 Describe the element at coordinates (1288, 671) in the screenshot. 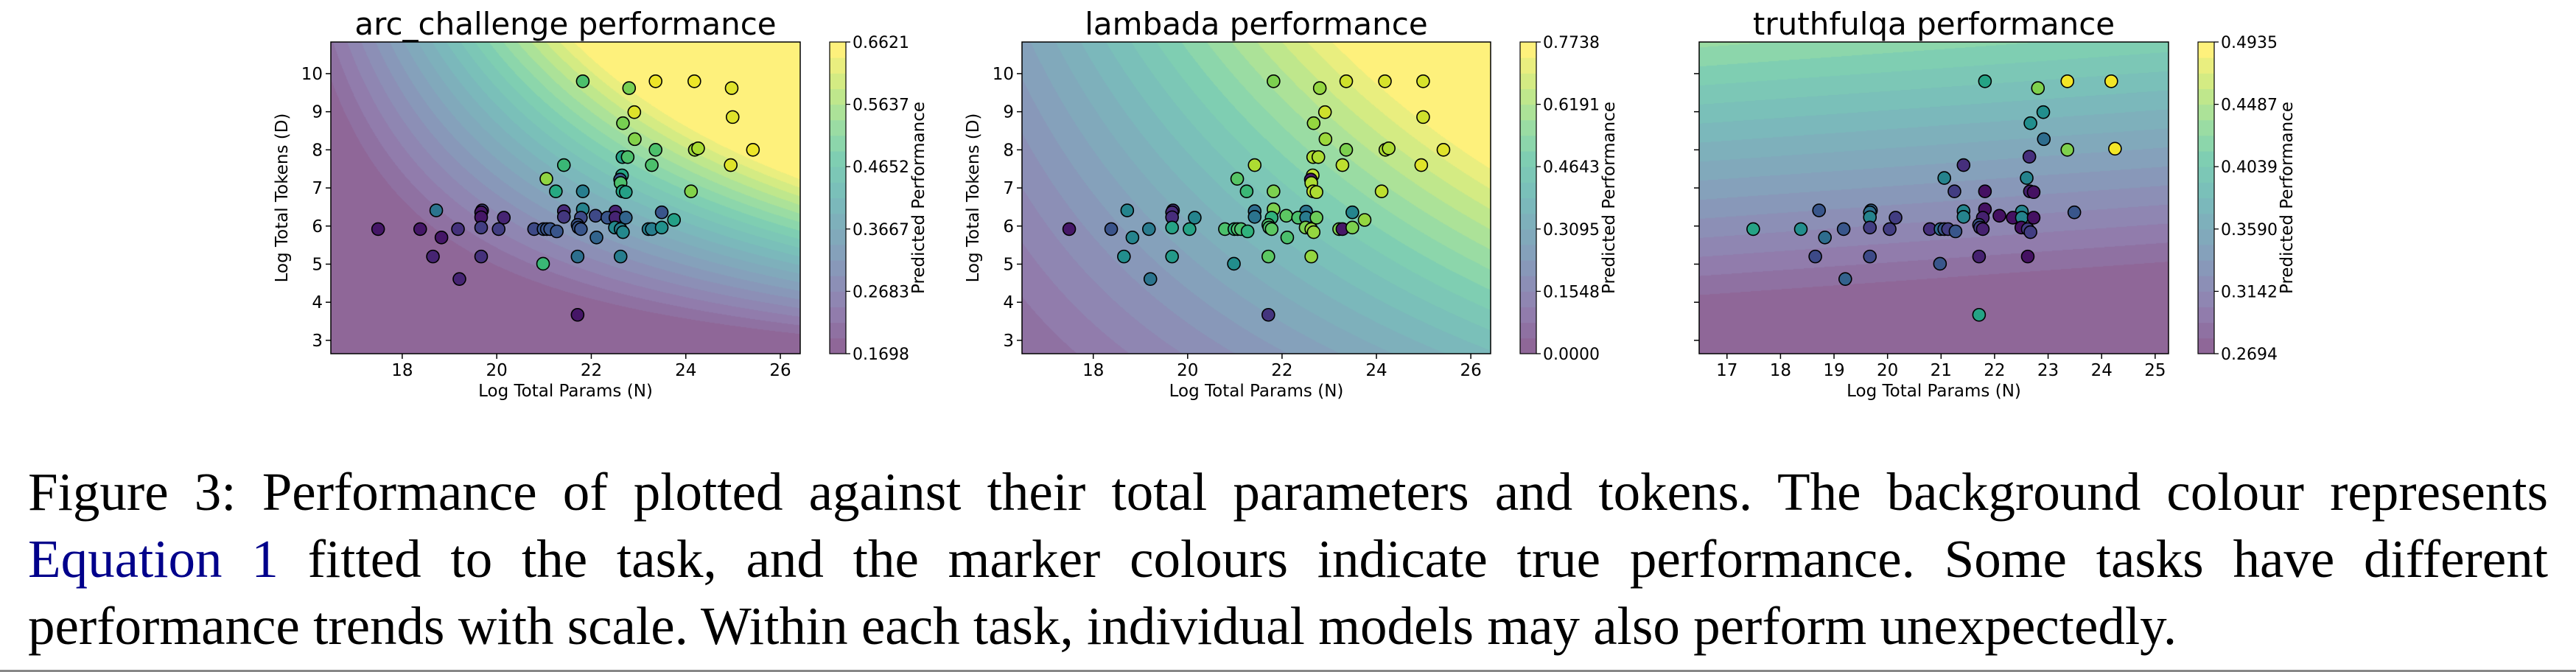

I see `bottom-rule` at that location.